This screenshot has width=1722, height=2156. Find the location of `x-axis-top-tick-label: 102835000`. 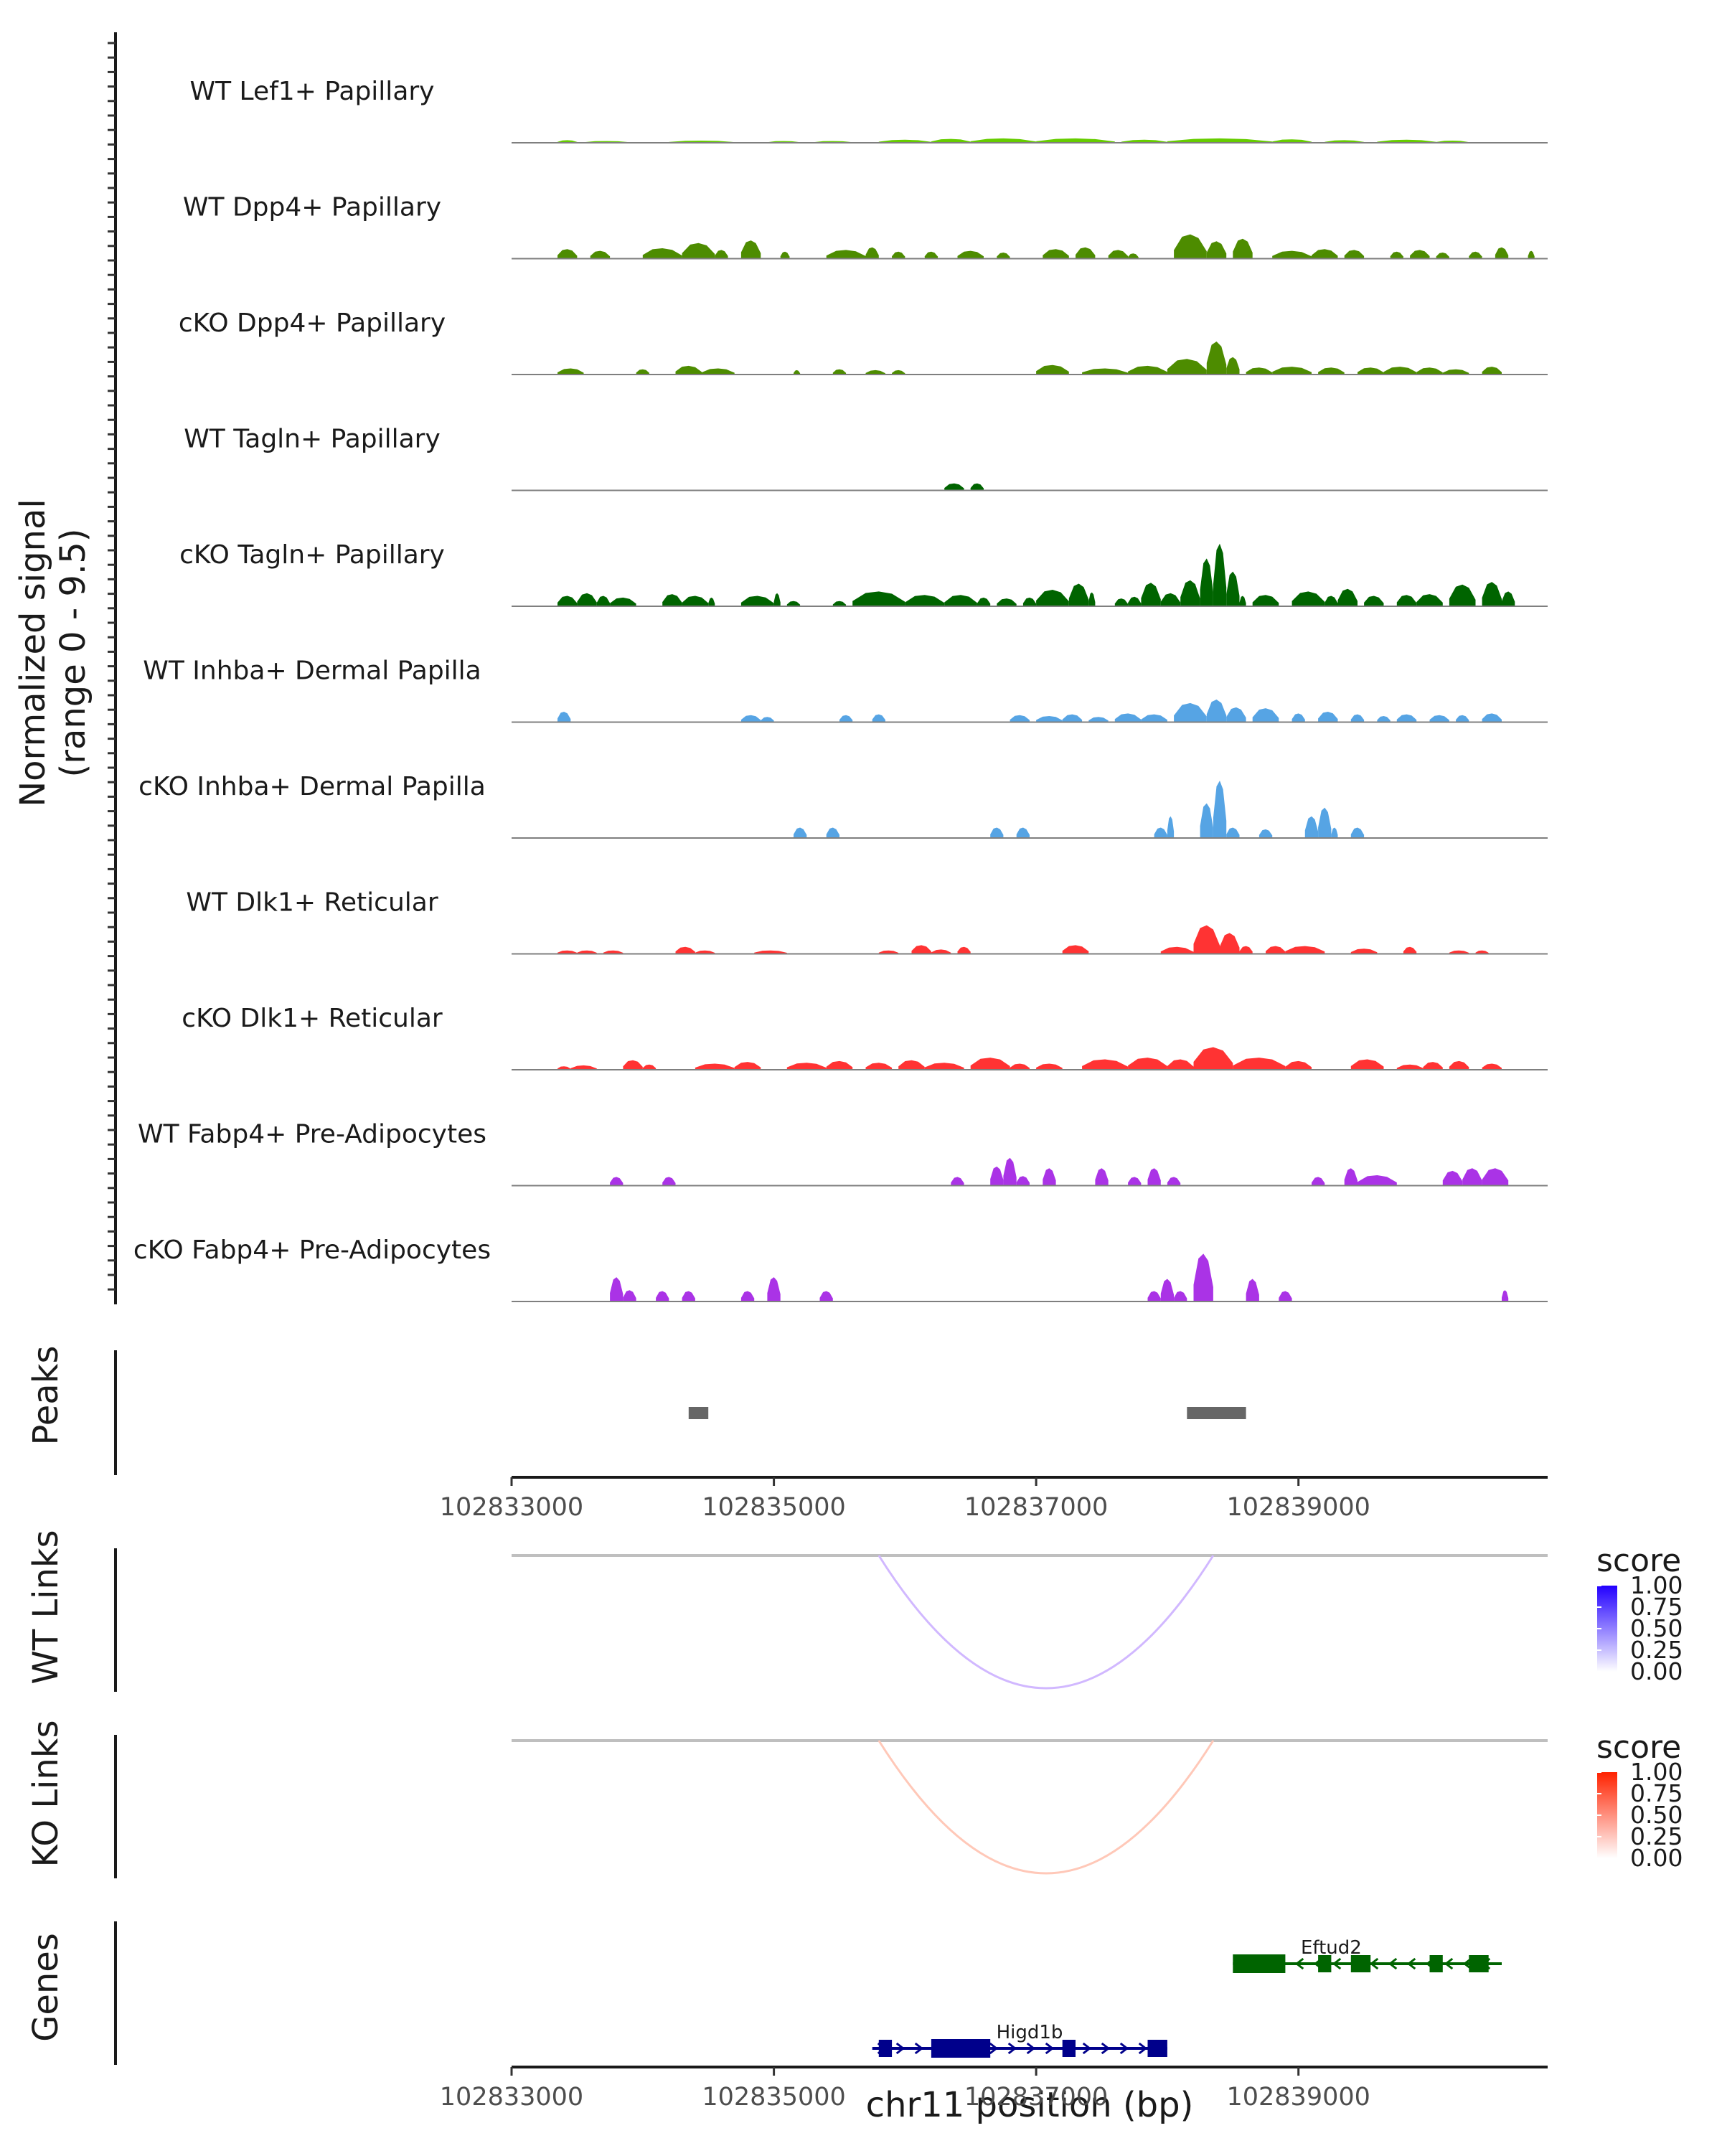

x-axis-top-tick-label: 102835000 is located at coordinates (774, 1508).